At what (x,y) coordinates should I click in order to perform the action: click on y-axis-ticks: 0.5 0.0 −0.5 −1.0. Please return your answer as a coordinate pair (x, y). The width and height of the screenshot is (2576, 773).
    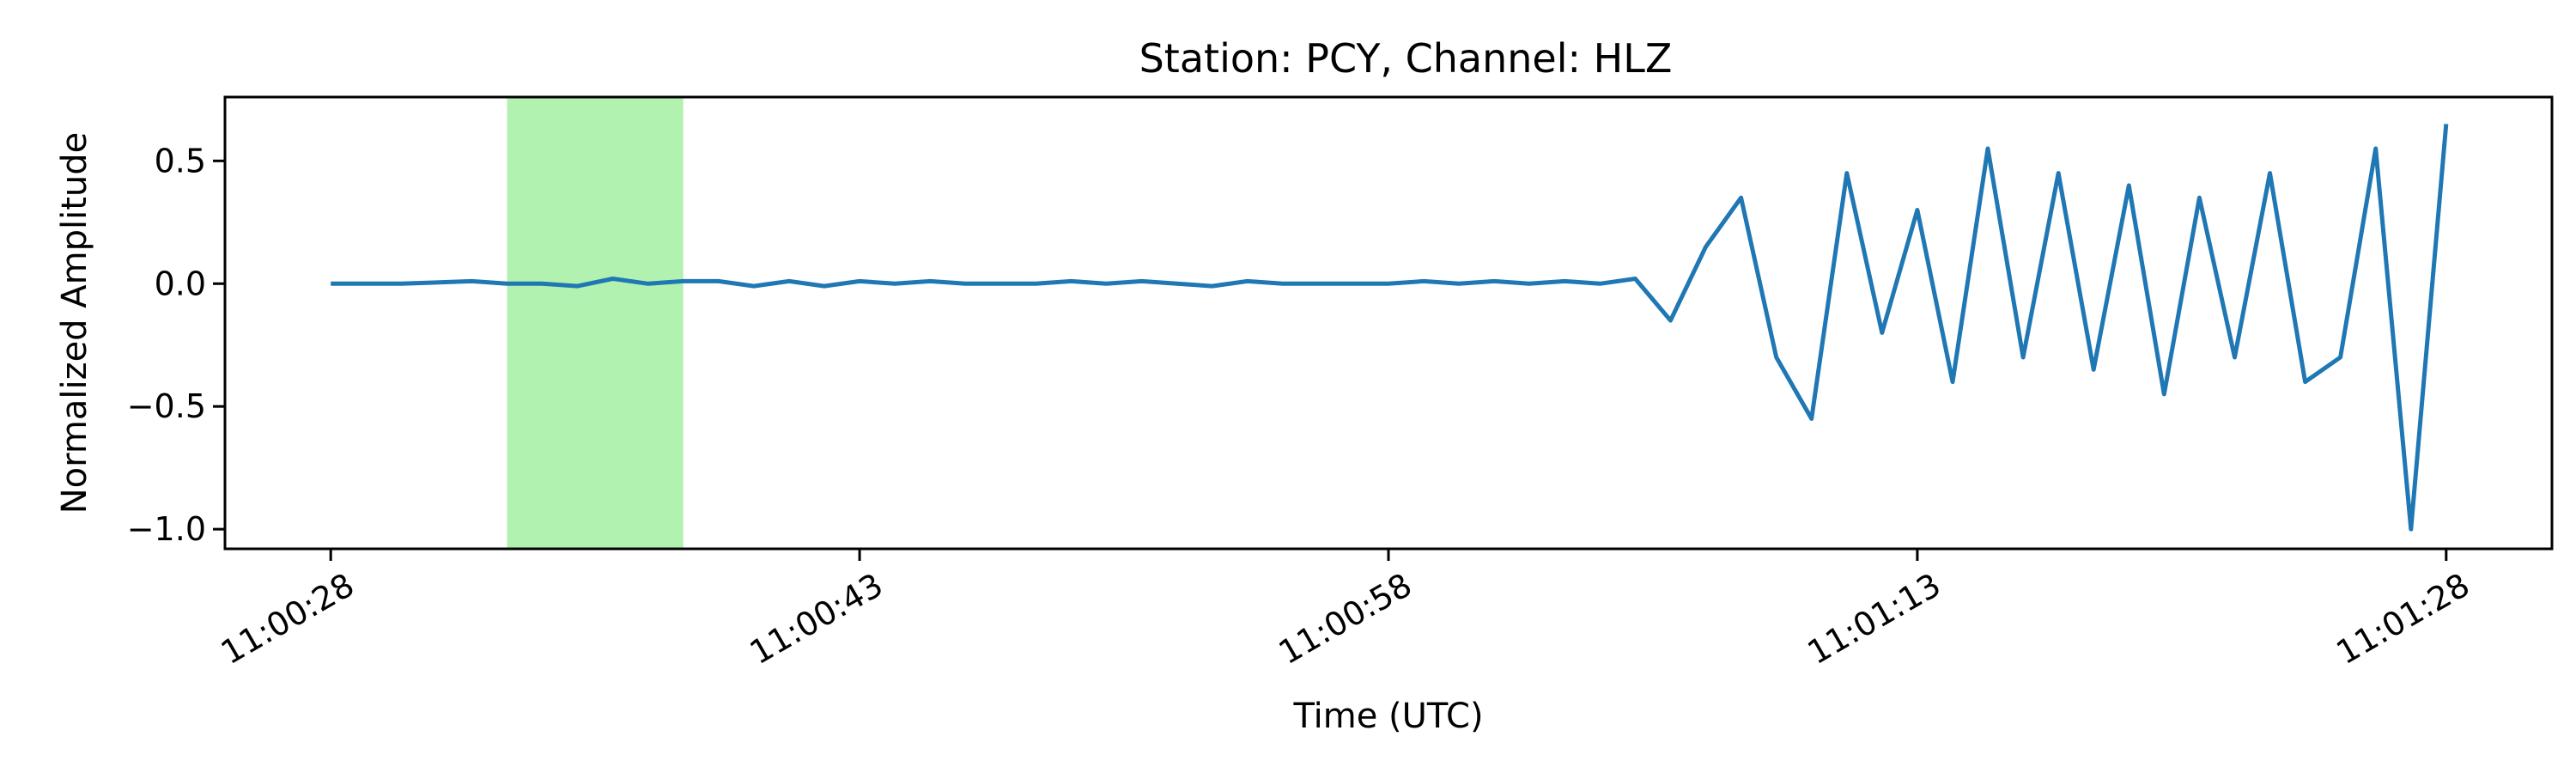
    Looking at the image, I should click on (176, 345).